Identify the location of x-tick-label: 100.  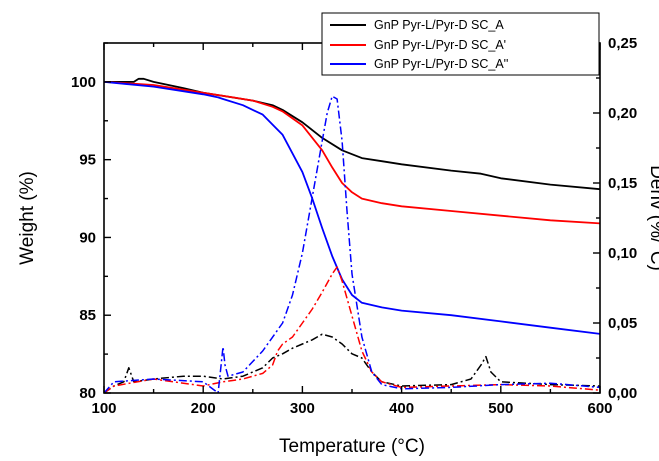
(103, 408).